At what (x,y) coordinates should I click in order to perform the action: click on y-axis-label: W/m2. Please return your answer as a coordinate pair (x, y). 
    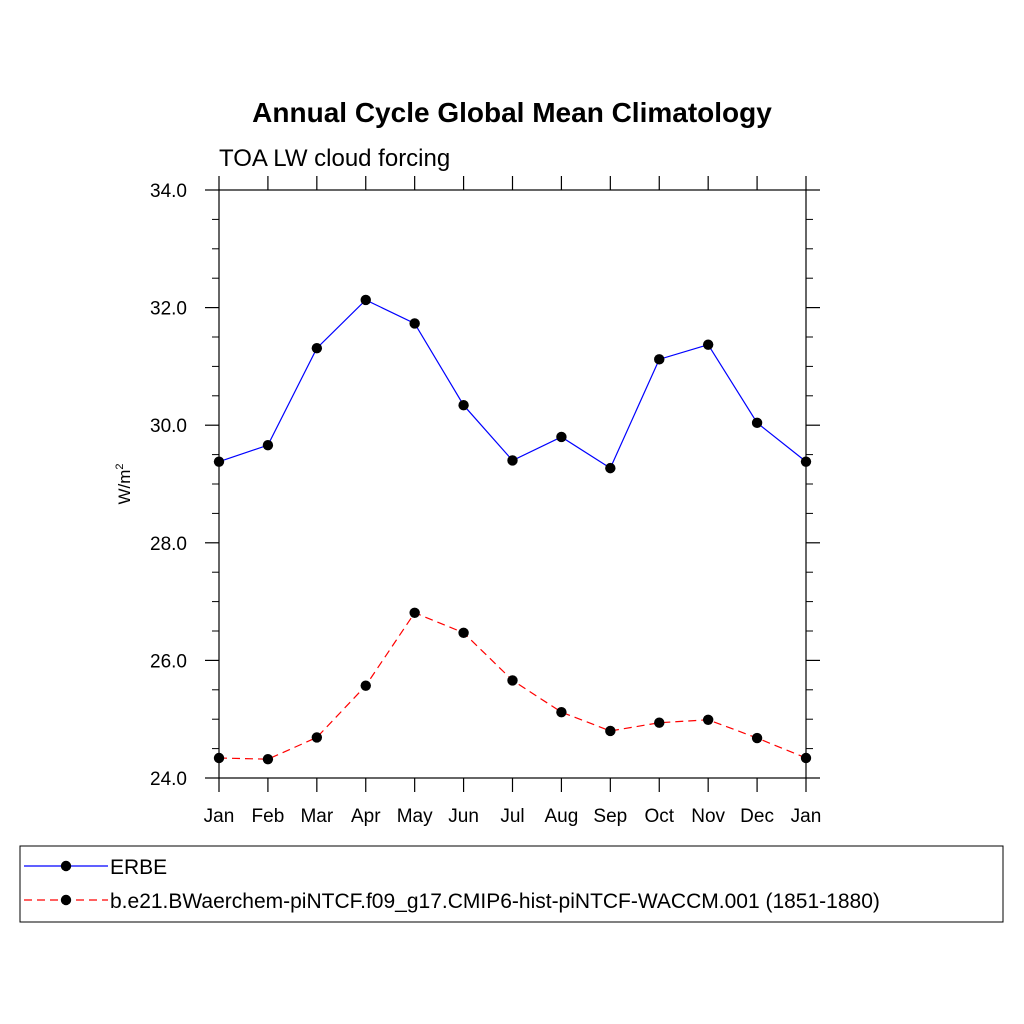
    Looking at the image, I should click on (124, 483).